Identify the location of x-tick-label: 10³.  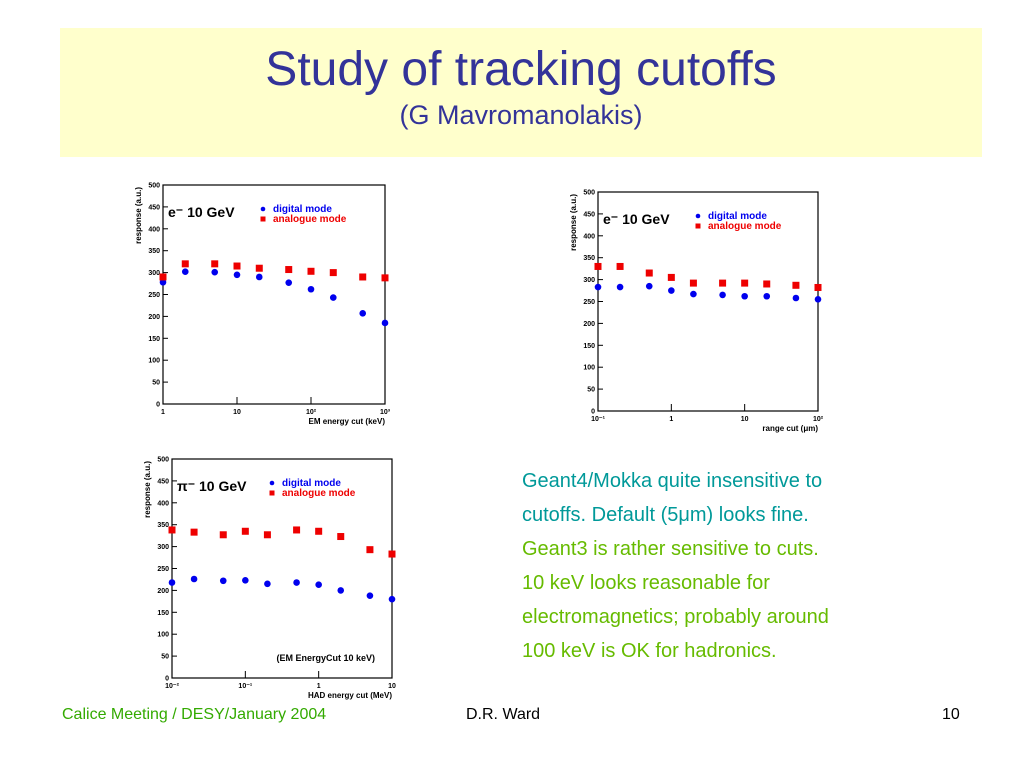
(385, 412).